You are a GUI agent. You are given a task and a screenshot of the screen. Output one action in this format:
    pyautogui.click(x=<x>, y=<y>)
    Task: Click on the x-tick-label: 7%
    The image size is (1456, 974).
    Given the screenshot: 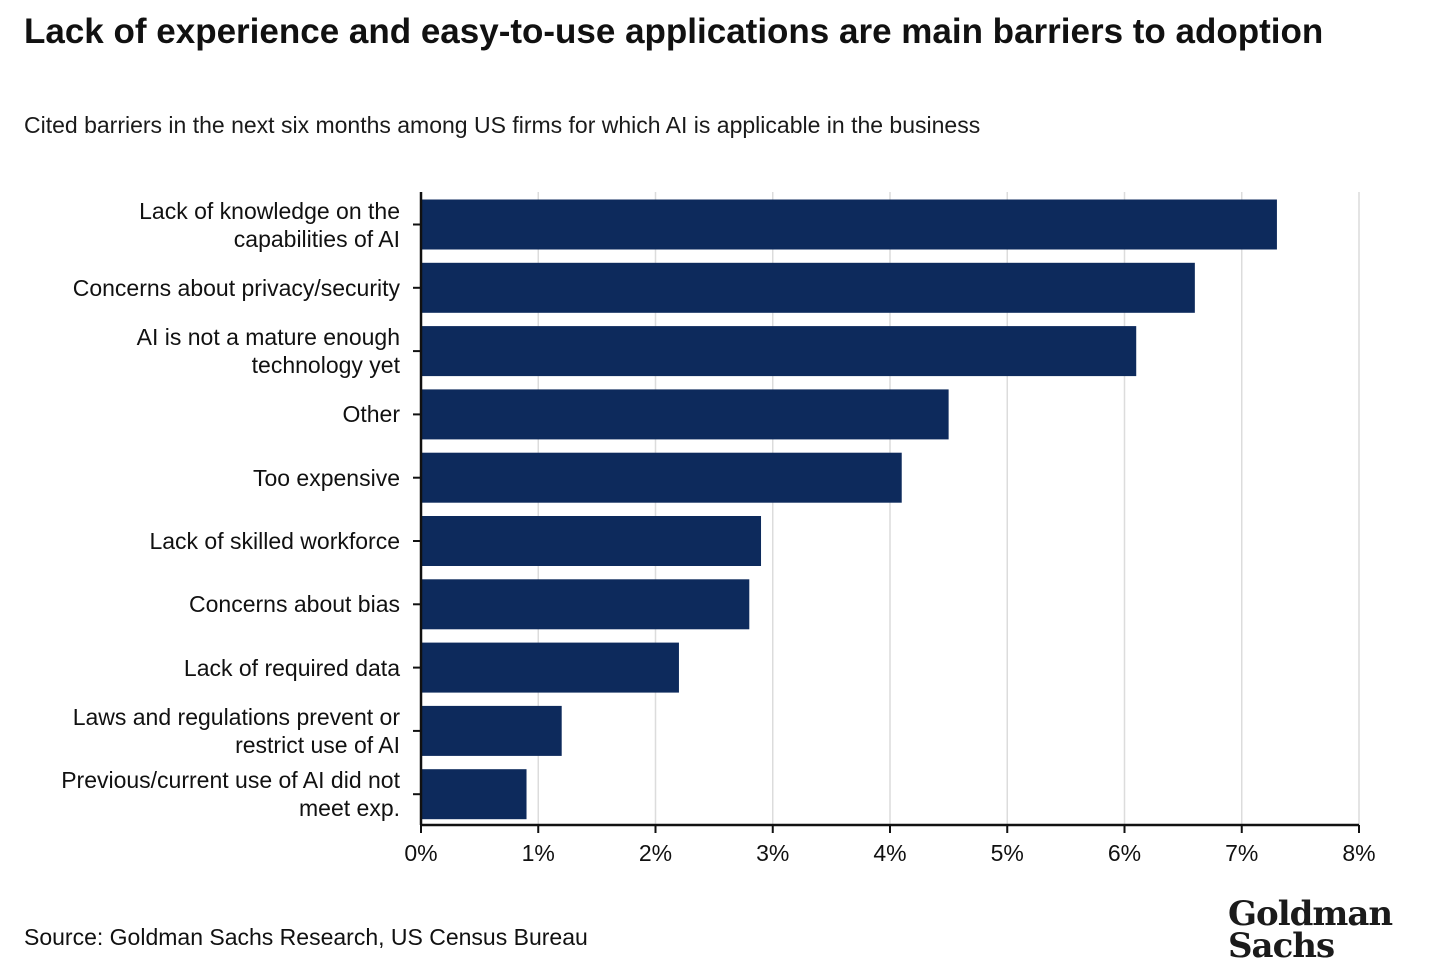 What is the action you would take?
    pyautogui.click(x=1241, y=853)
    